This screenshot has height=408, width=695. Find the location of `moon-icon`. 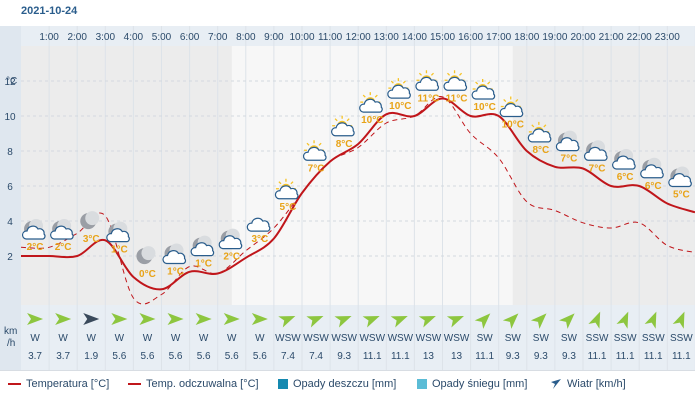

moon-icon is located at coordinates (90, 220).